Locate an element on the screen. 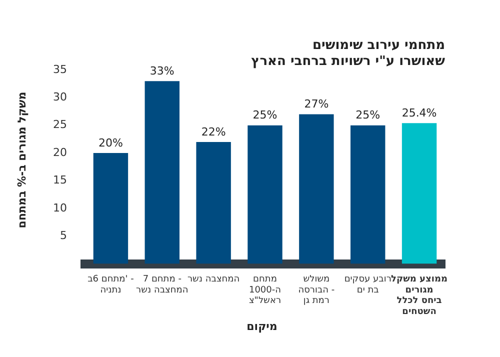 Image resolution: width=500 pixels, height=357 pixels. x-tick-label: משולש הבורסה - רמת גן is located at coordinates (316, 290).